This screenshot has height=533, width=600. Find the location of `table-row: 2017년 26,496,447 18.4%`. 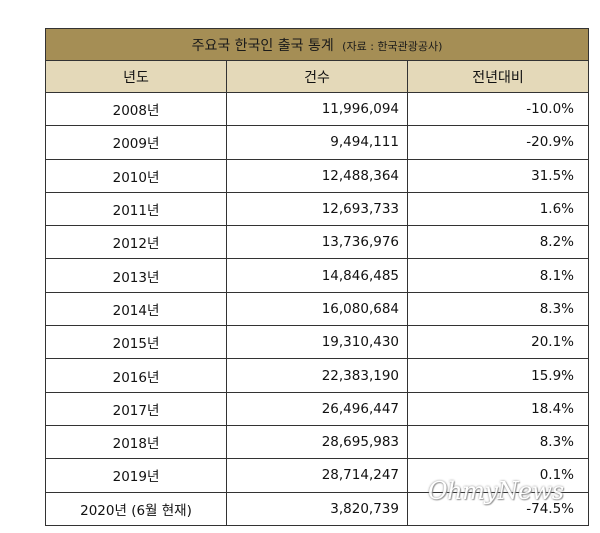

table-row: 2017년 26,496,447 18.4% is located at coordinates (317, 408).